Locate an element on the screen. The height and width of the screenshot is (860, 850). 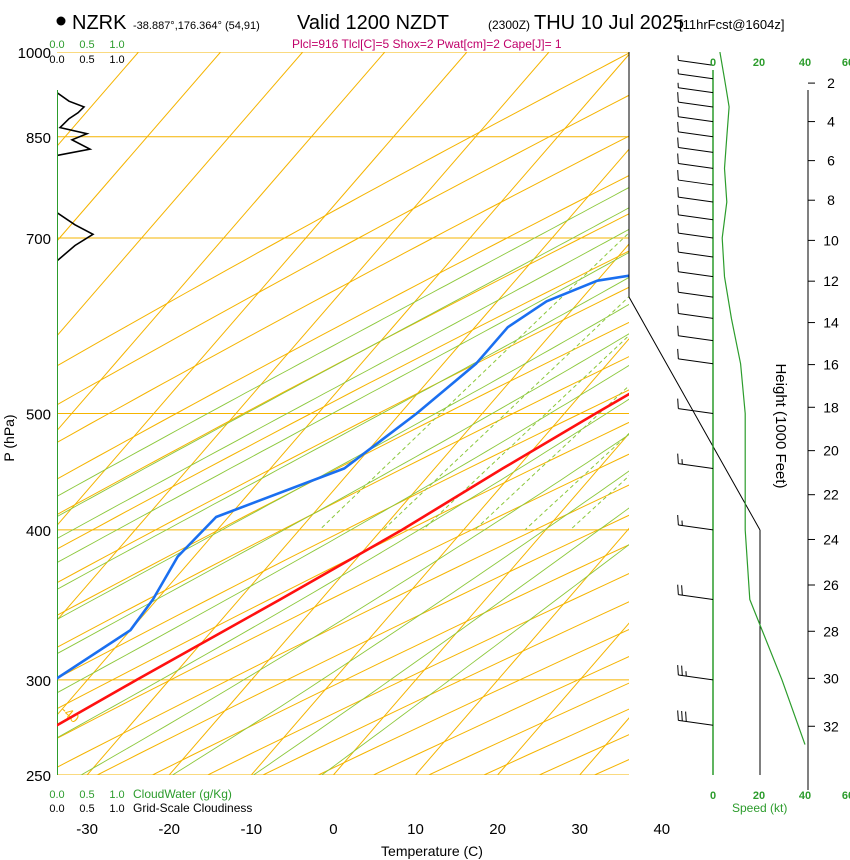
height-tick-label: 10 is located at coordinates (831, 240).